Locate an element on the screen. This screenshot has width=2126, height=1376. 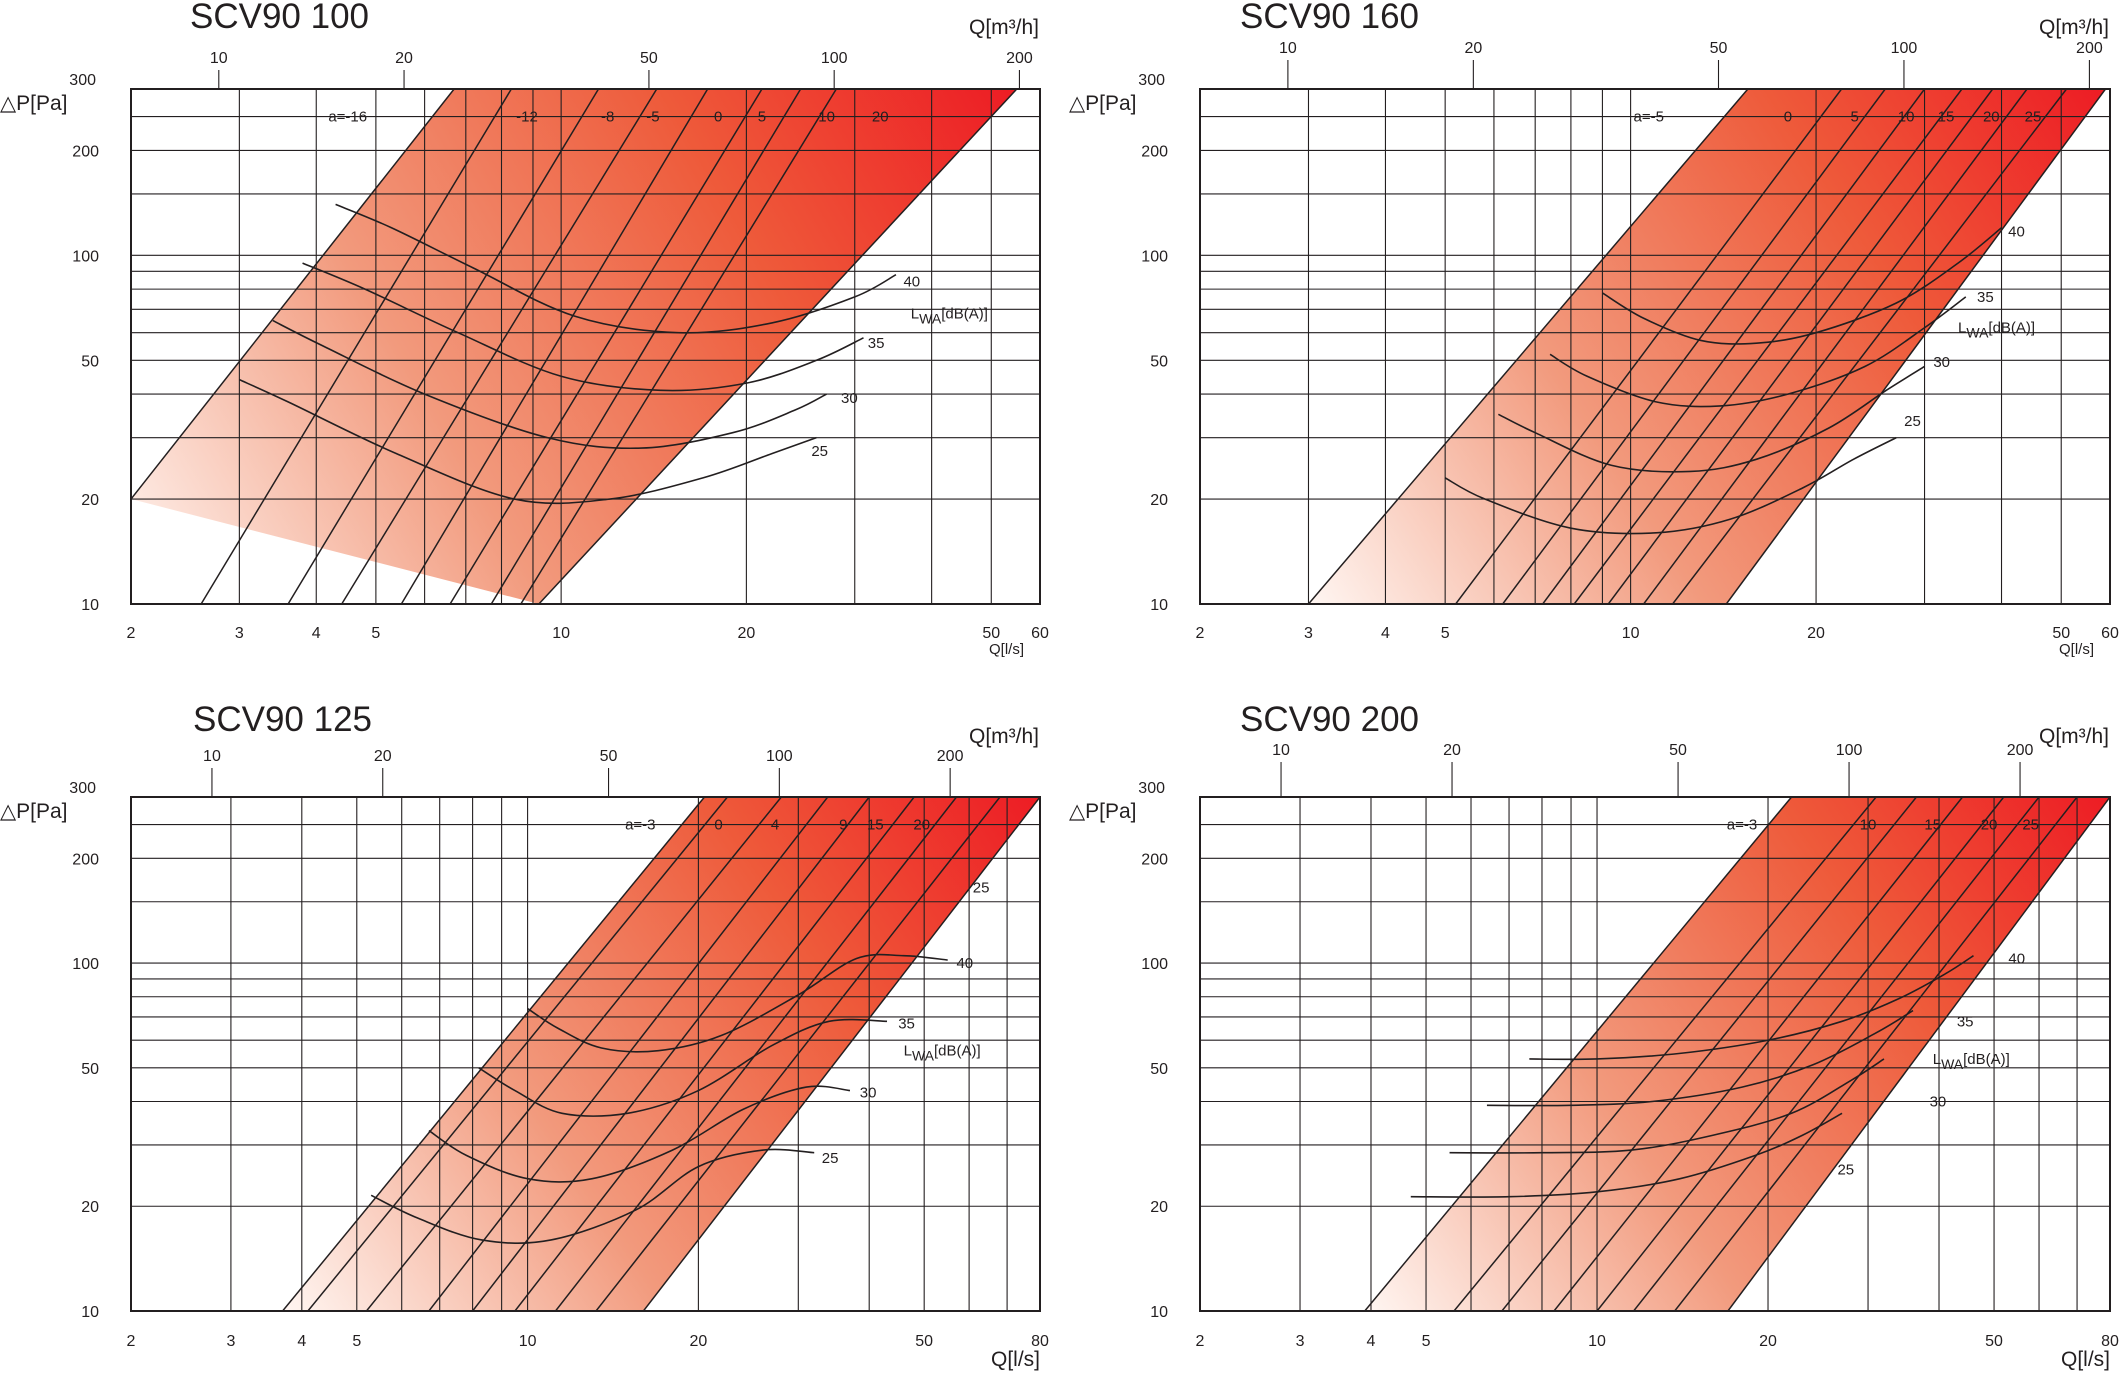
damper-label: a=-5 is located at coordinates (1648, 117).